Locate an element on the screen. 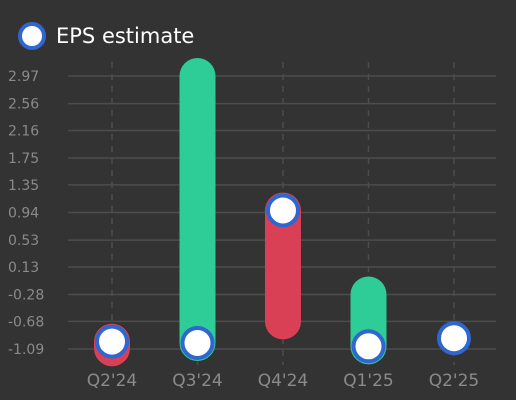 The image size is (516, 400). y-tick-label: 1.35 is located at coordinates (23, 186).